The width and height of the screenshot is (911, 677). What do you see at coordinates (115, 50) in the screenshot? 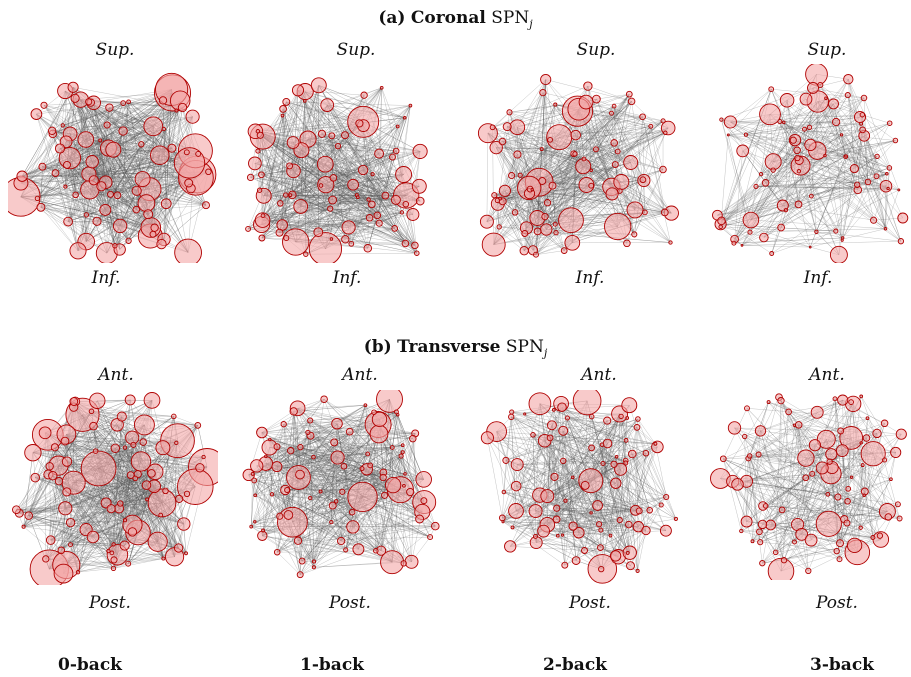
I see `coronal-sup-label-0: Sup.` at bounding box center [115, 50].